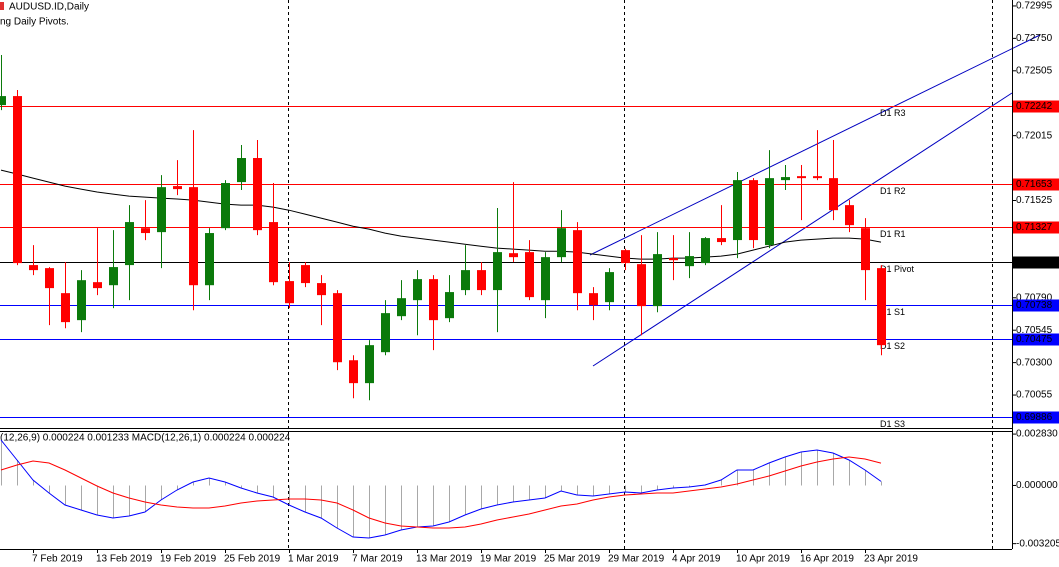 The height and width of the screenshot is (567, 1059). Describe the element at coordinates (57, 559) in the screenshot. I see `x-tick-label: 7 Feb 2019` at that location.